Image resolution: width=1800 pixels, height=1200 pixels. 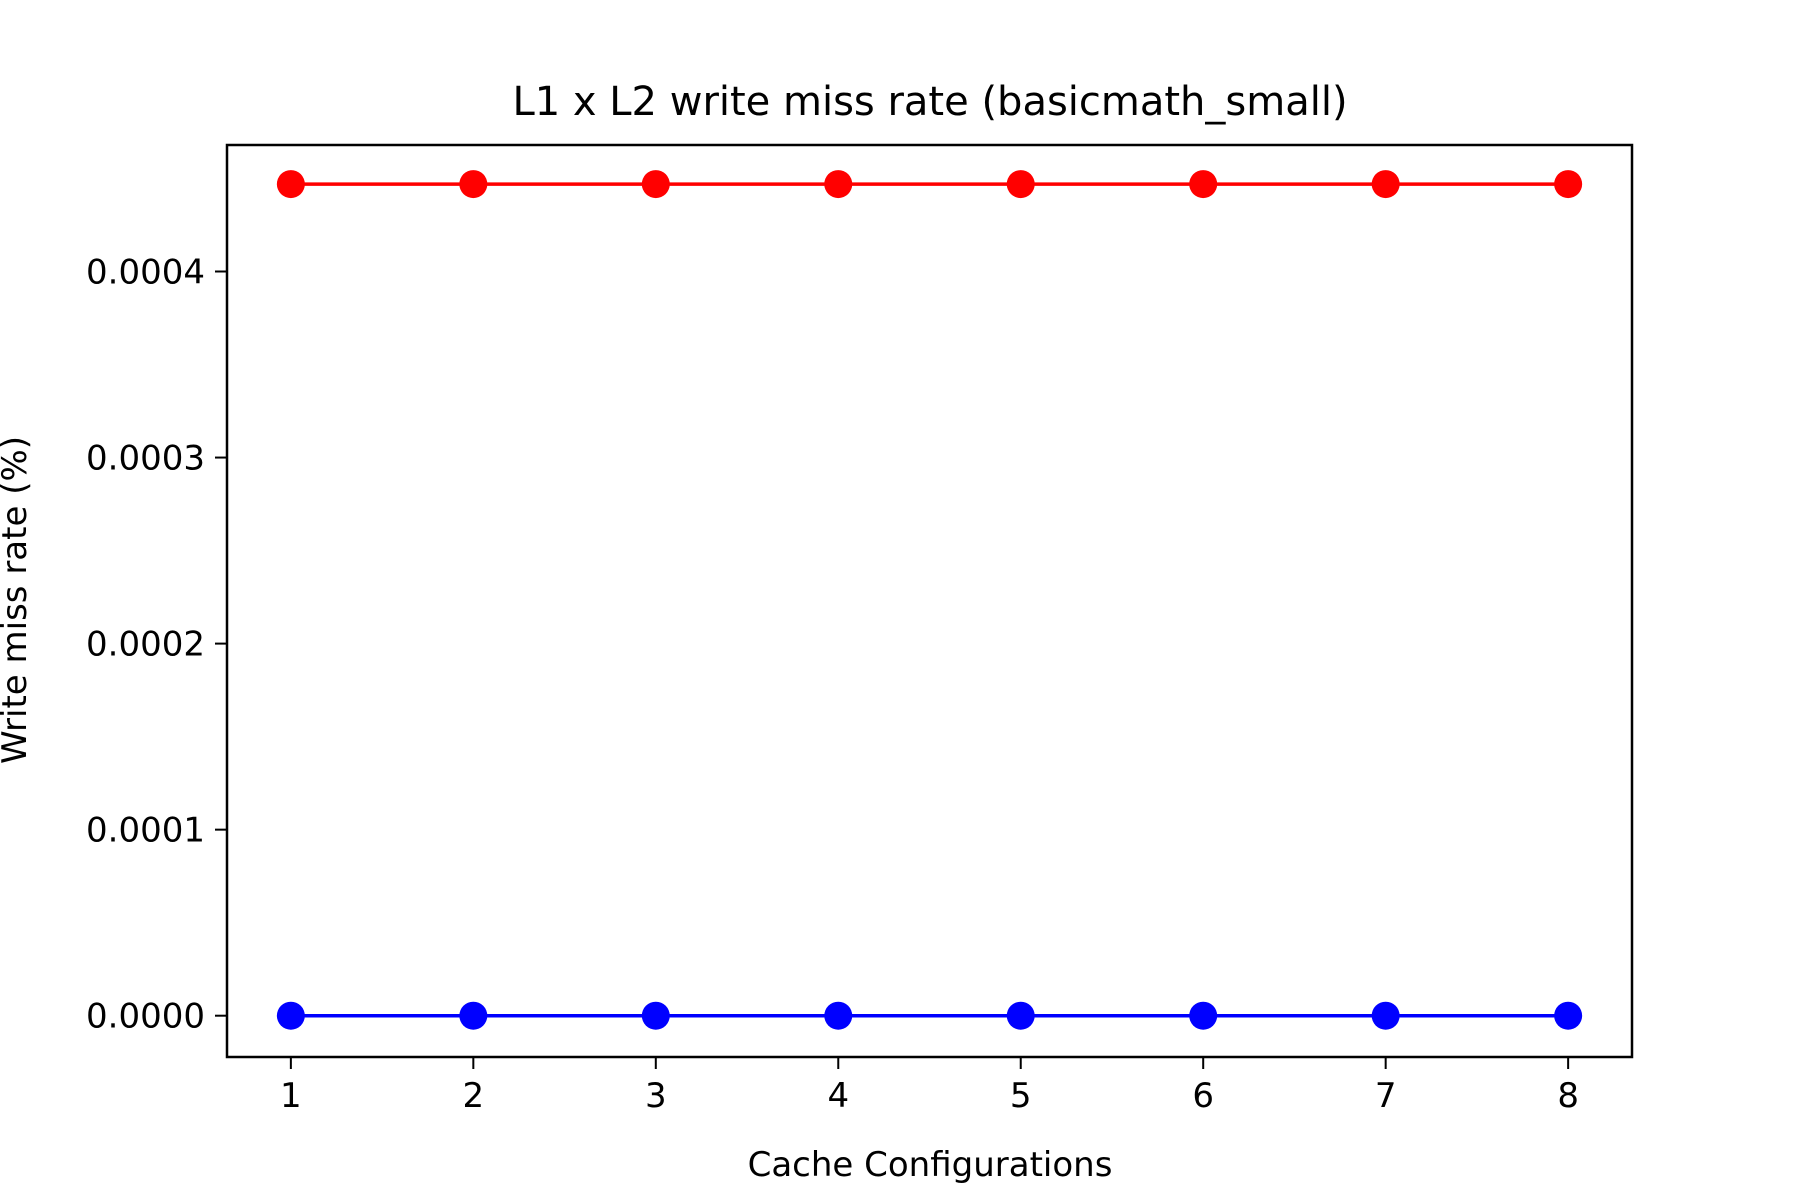 I want to click on x-axis: 1 2 3 4 5 6 7 8, so click(x=929, y=1086).